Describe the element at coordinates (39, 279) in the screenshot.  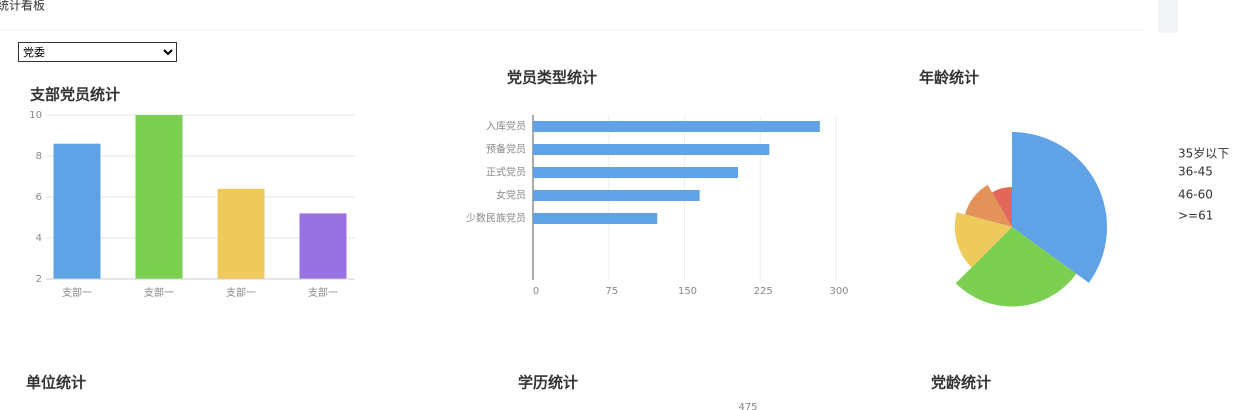
I see `y-tick-label: 2` at that location.